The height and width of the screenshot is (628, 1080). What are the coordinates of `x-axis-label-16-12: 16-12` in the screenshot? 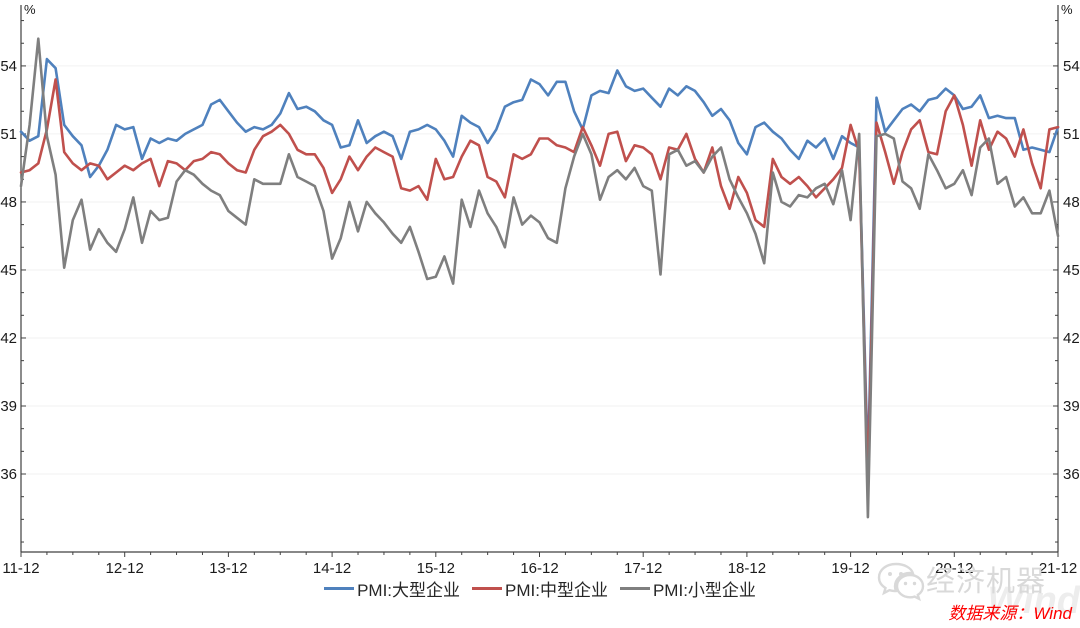 It's located at (539, 568).